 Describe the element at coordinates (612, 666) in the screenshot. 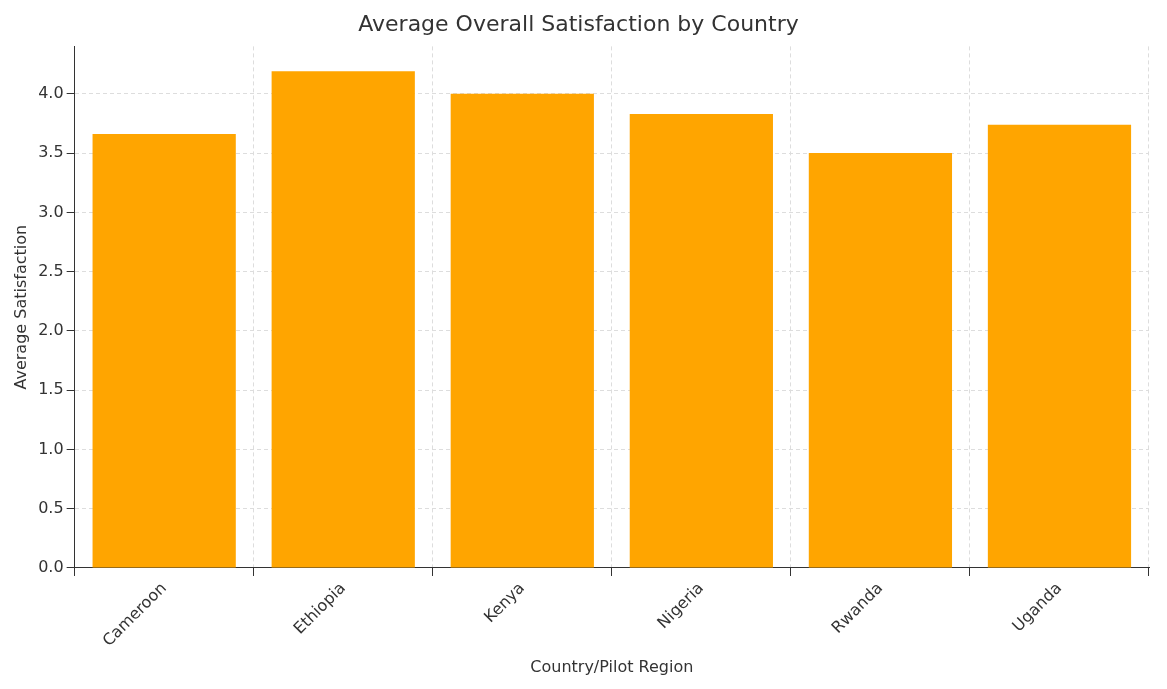

I see `x-axis-title: Country/Pilot Region` at that location.